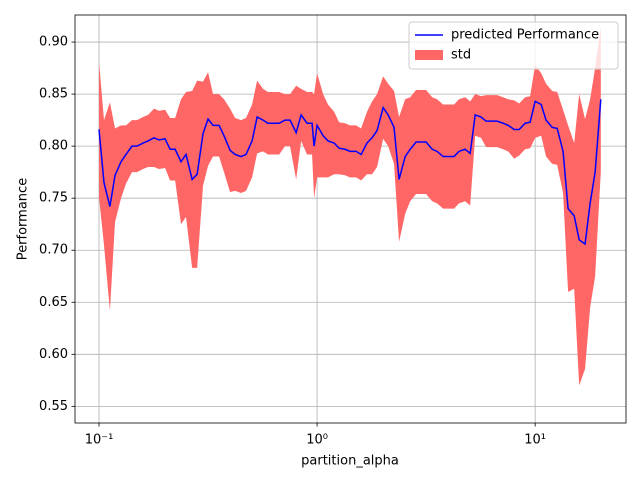 The image size is (640, 484). Describe the element at coordinates (23, 219) in the screenshot. I see `y-axis-label: Performance` at that location.